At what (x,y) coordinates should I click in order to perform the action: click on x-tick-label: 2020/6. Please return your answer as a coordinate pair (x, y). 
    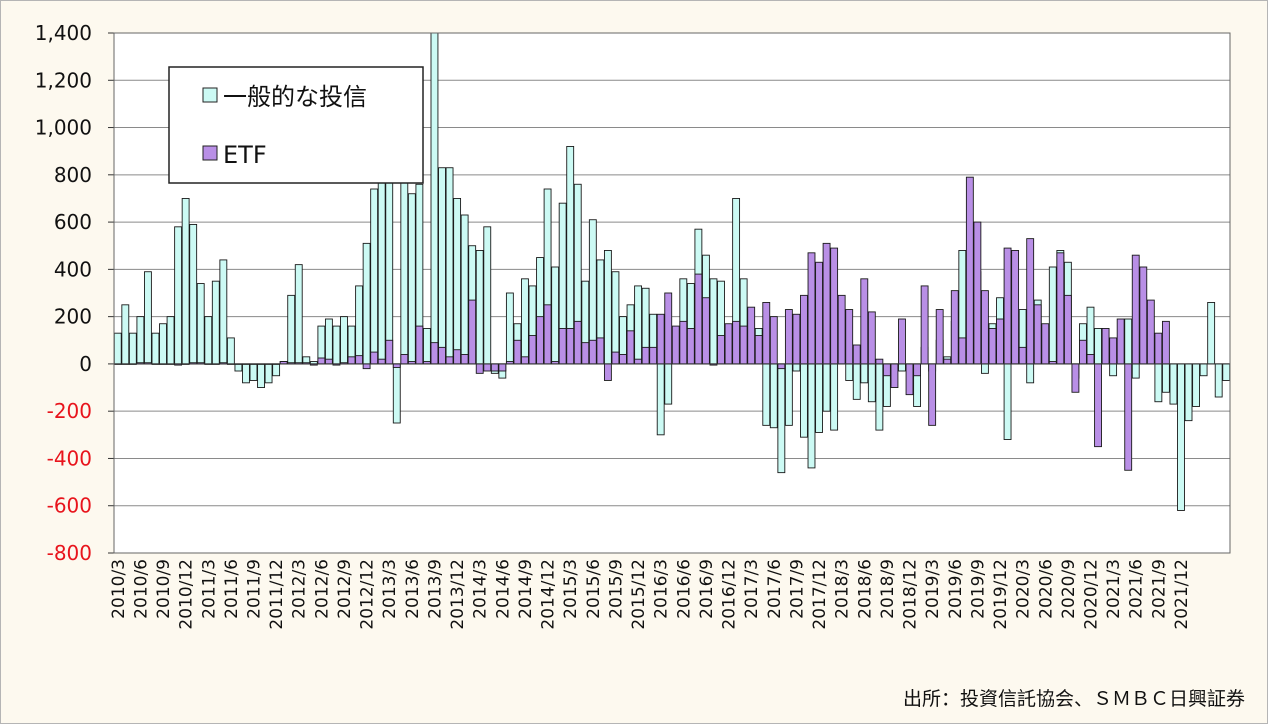
    Looking at the image, I should click on (1046, 589).